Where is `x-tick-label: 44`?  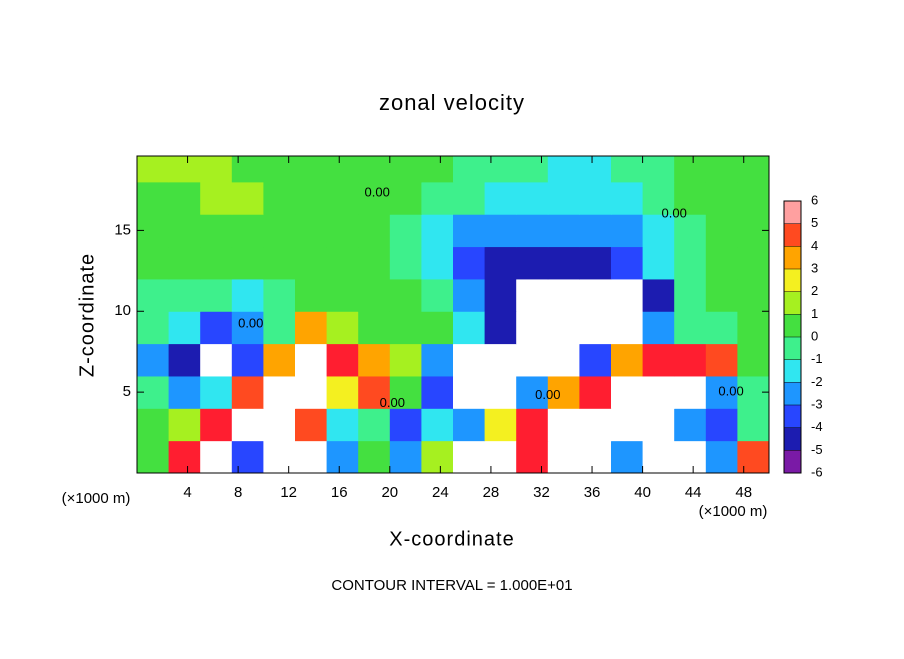
x-tick-label: 44 is located at coordinates (693, 492).